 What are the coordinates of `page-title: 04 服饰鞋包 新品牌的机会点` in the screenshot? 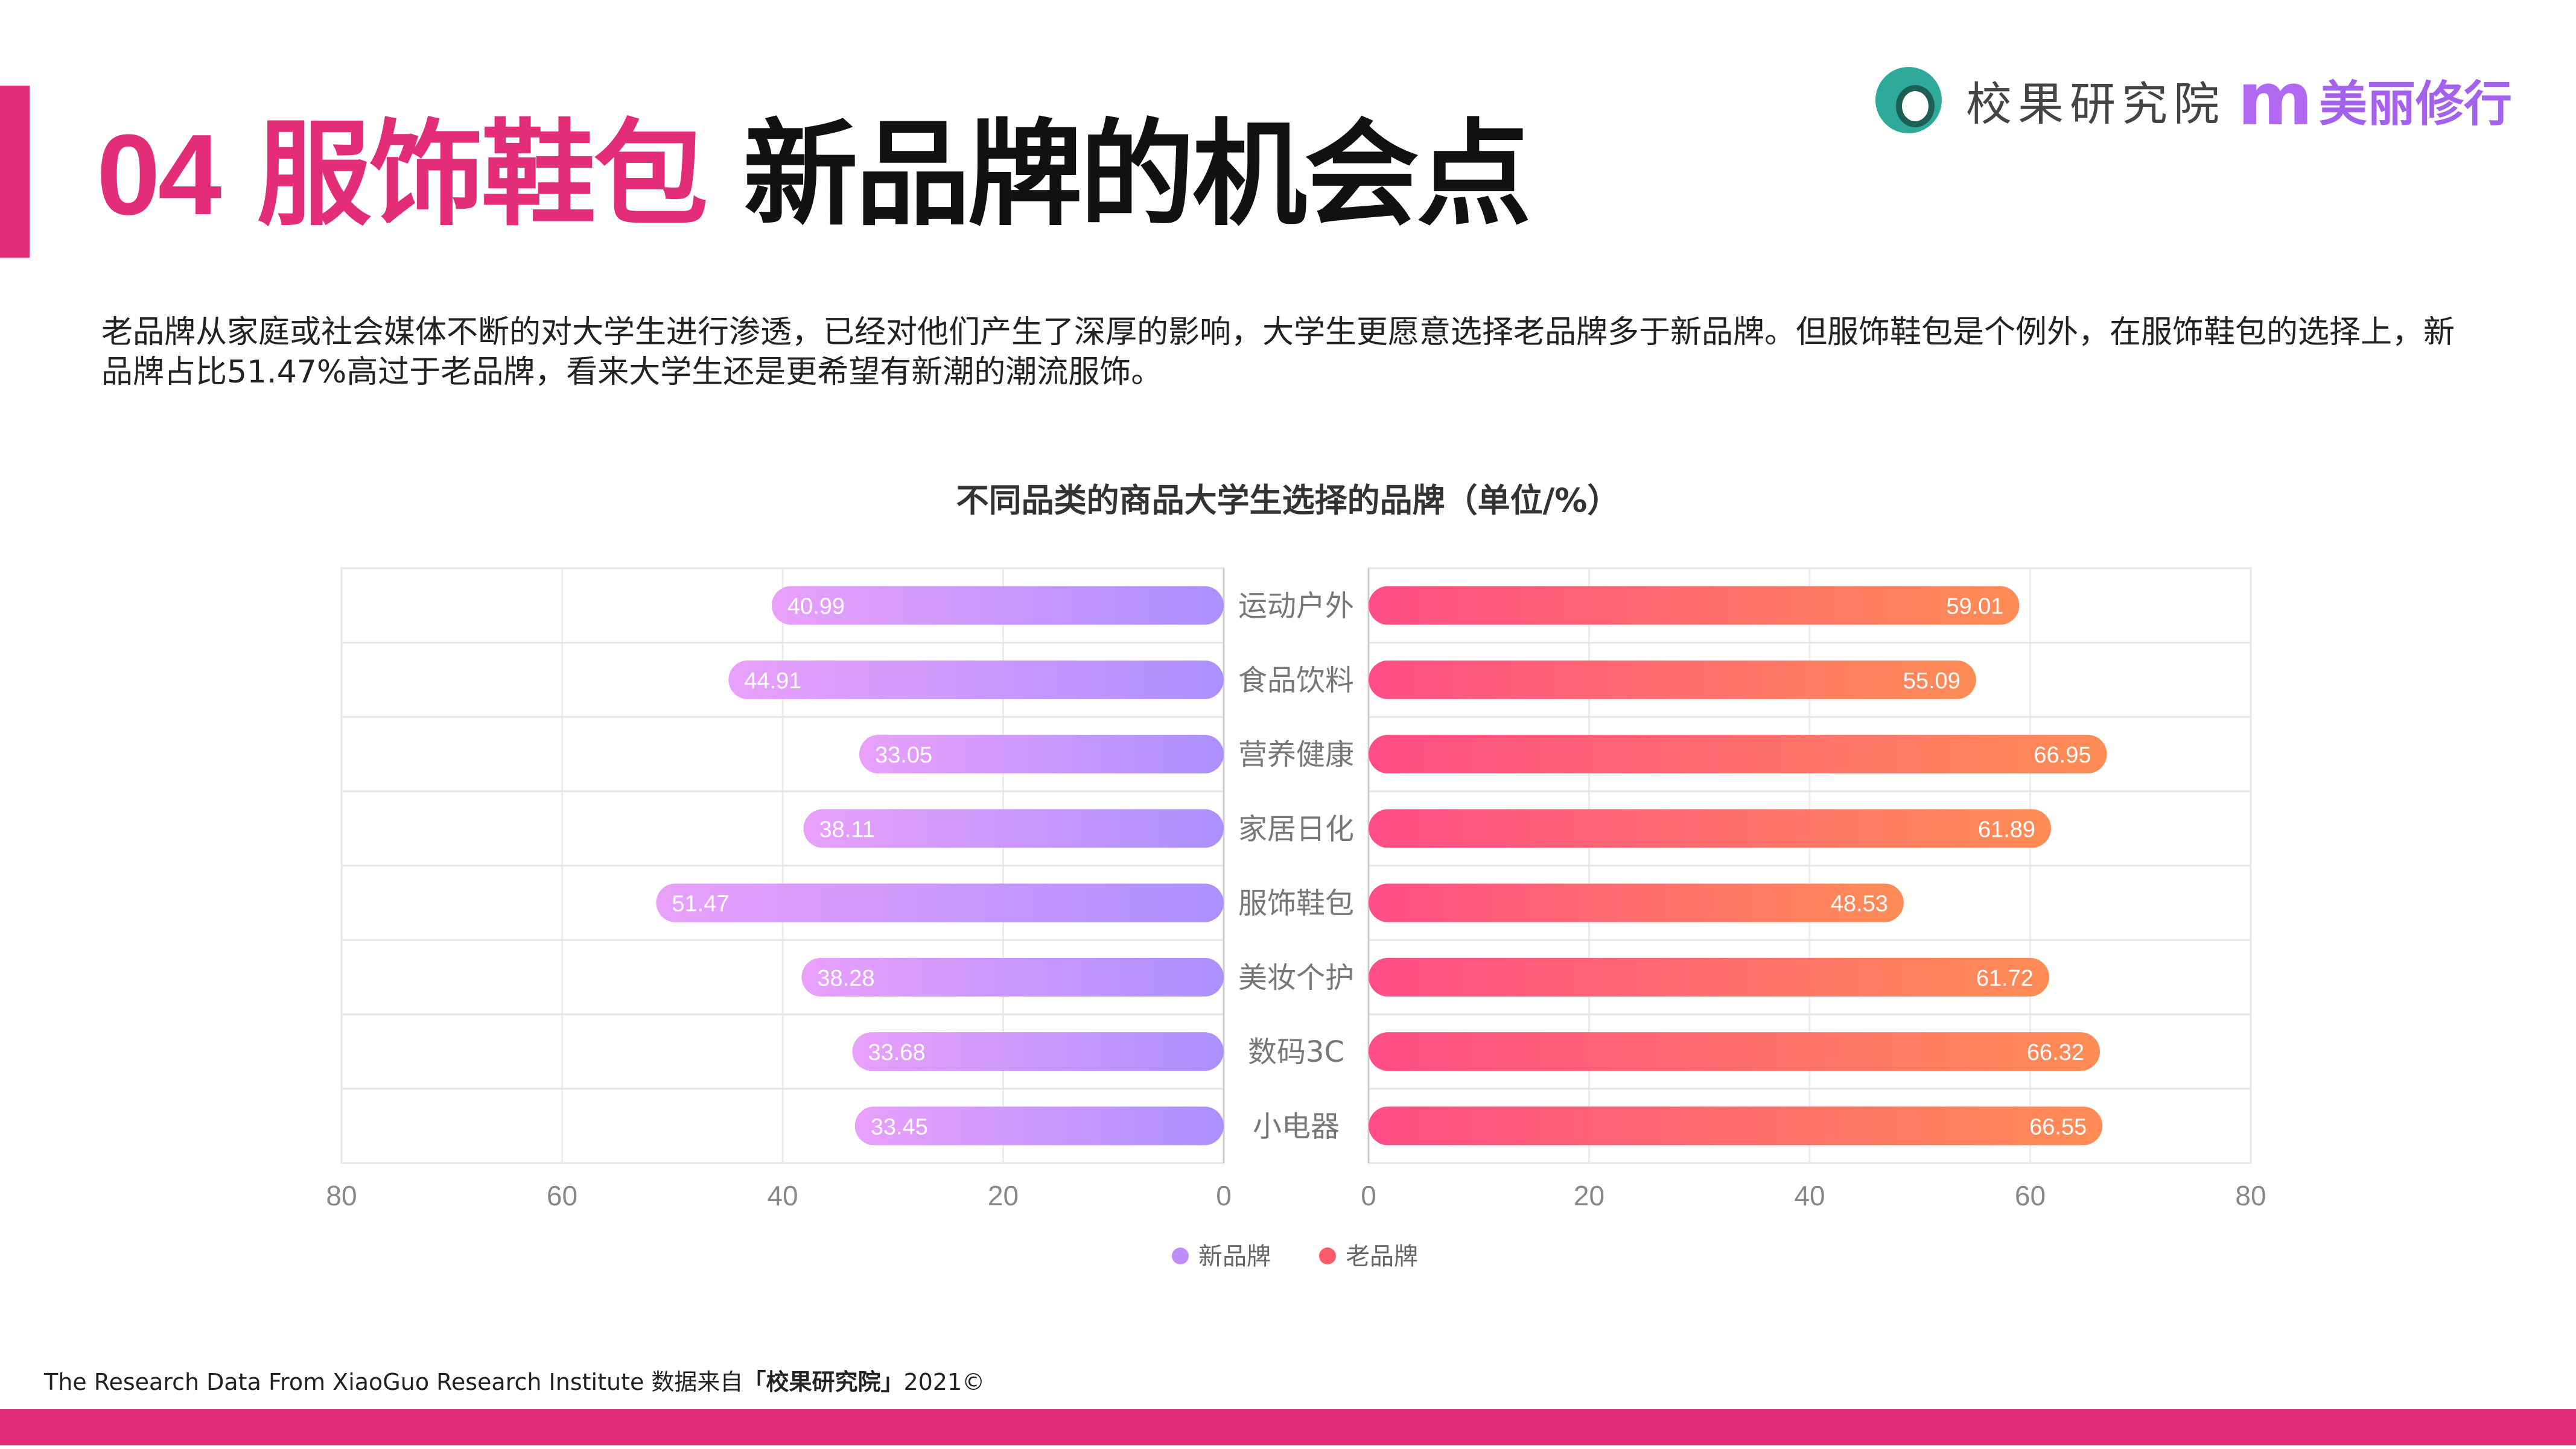 It's located at (814, 175).